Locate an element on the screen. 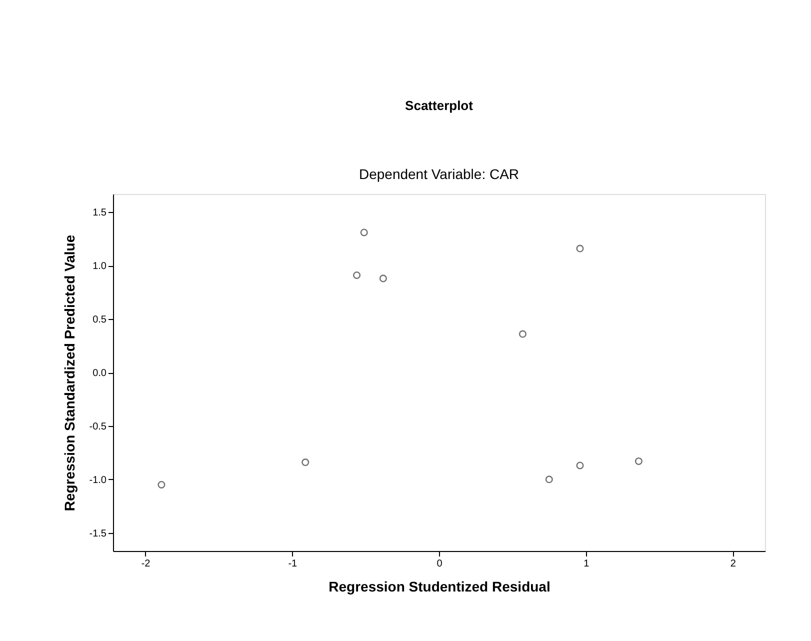 The height and width of the screenshot is (641, 811). y-axis-title: Regression Standardized Predicted Value is located at coordinates (69, 373).